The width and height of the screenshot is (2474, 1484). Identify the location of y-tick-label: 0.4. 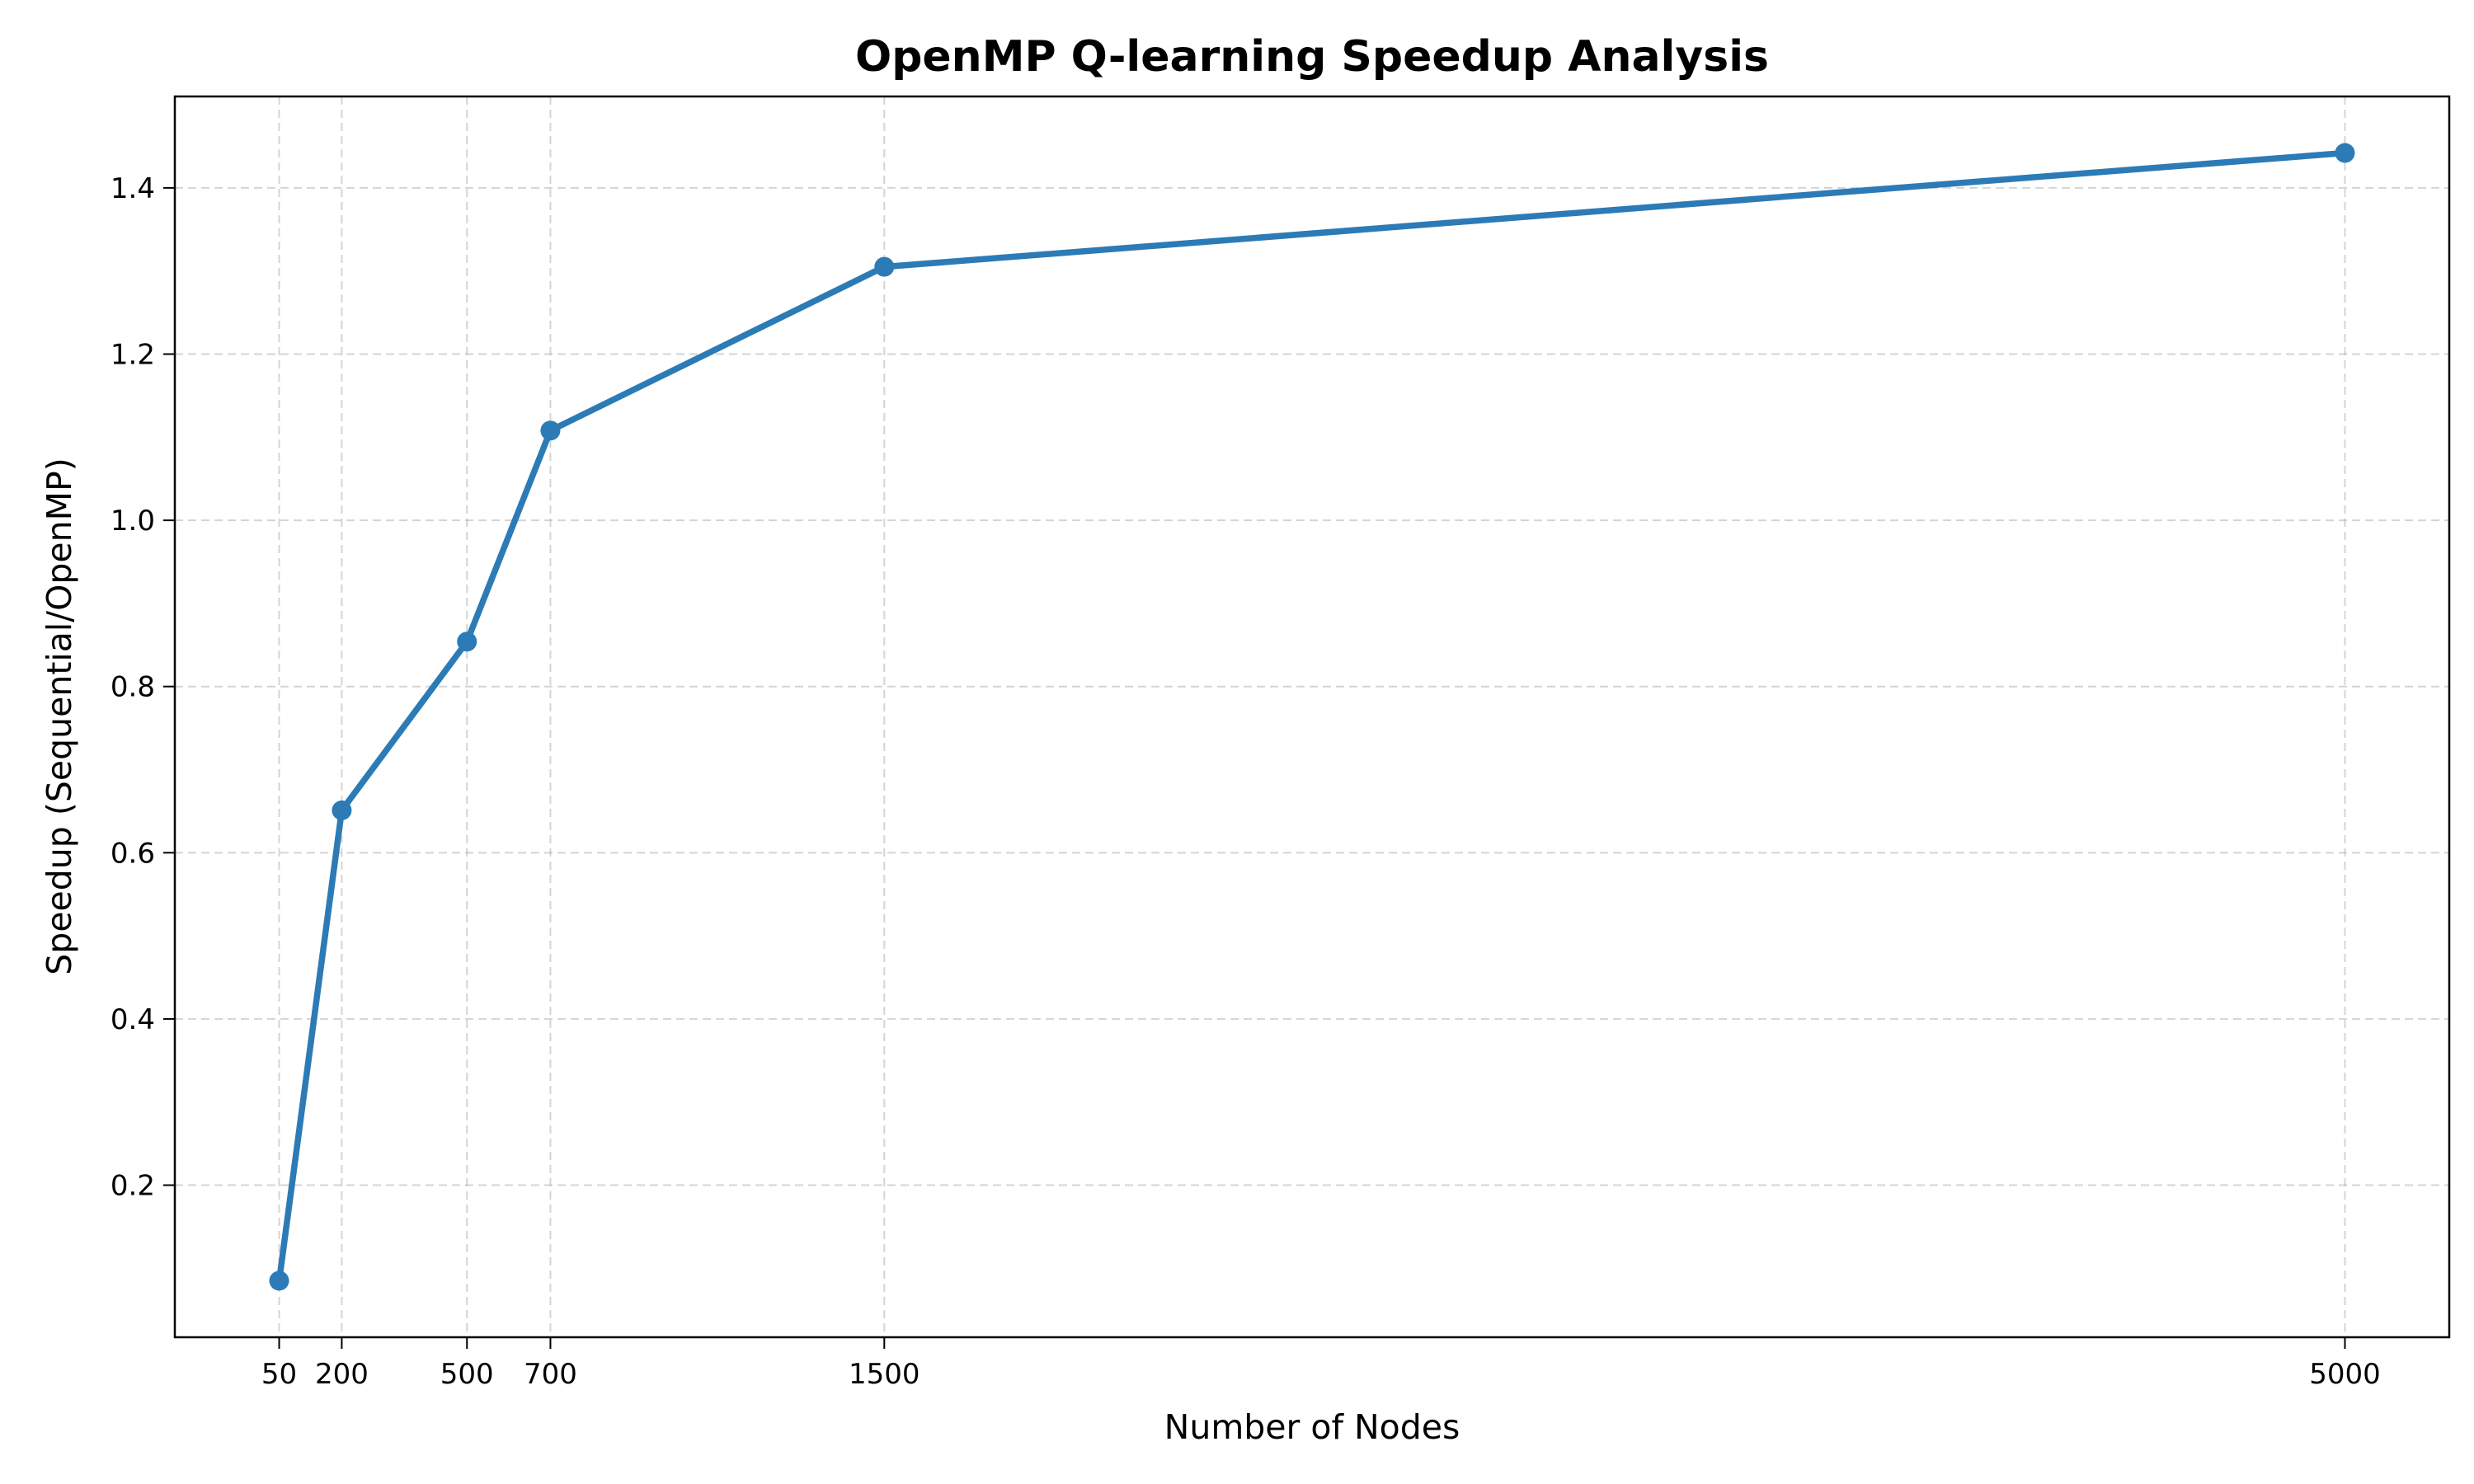
(133, 1019).